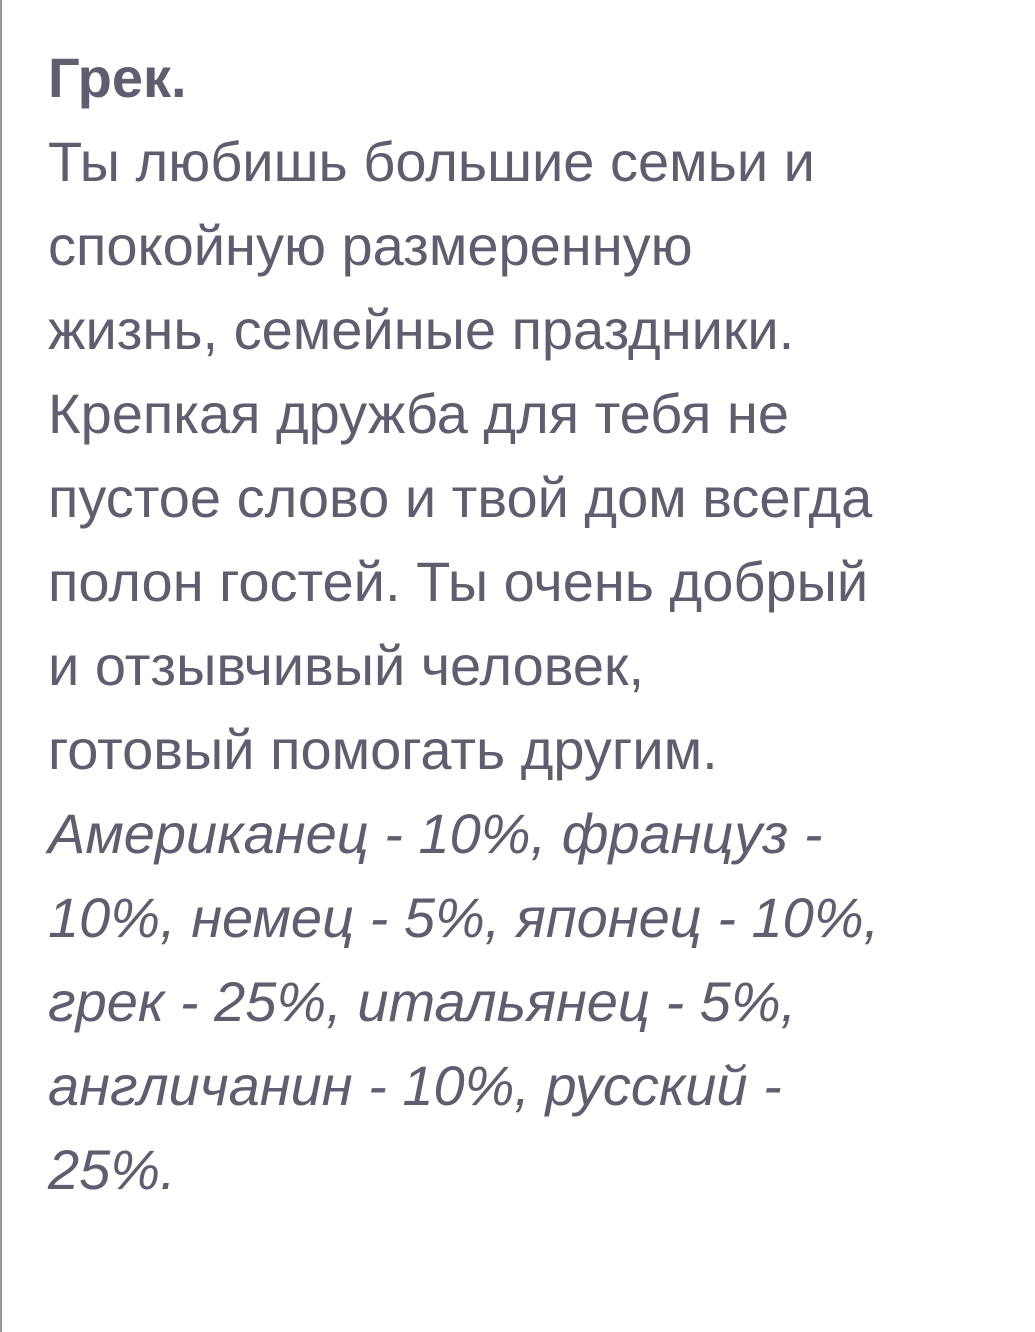  I want to click on description-line: пустое слово и твой дом всегда, so click(460, 497).